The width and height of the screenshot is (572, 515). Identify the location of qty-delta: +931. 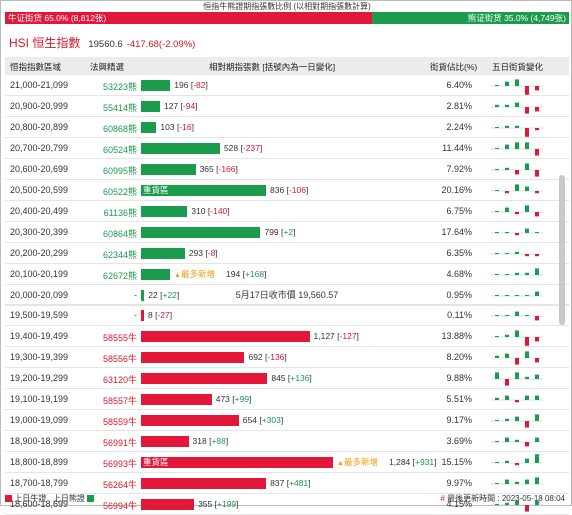
(425, 462).